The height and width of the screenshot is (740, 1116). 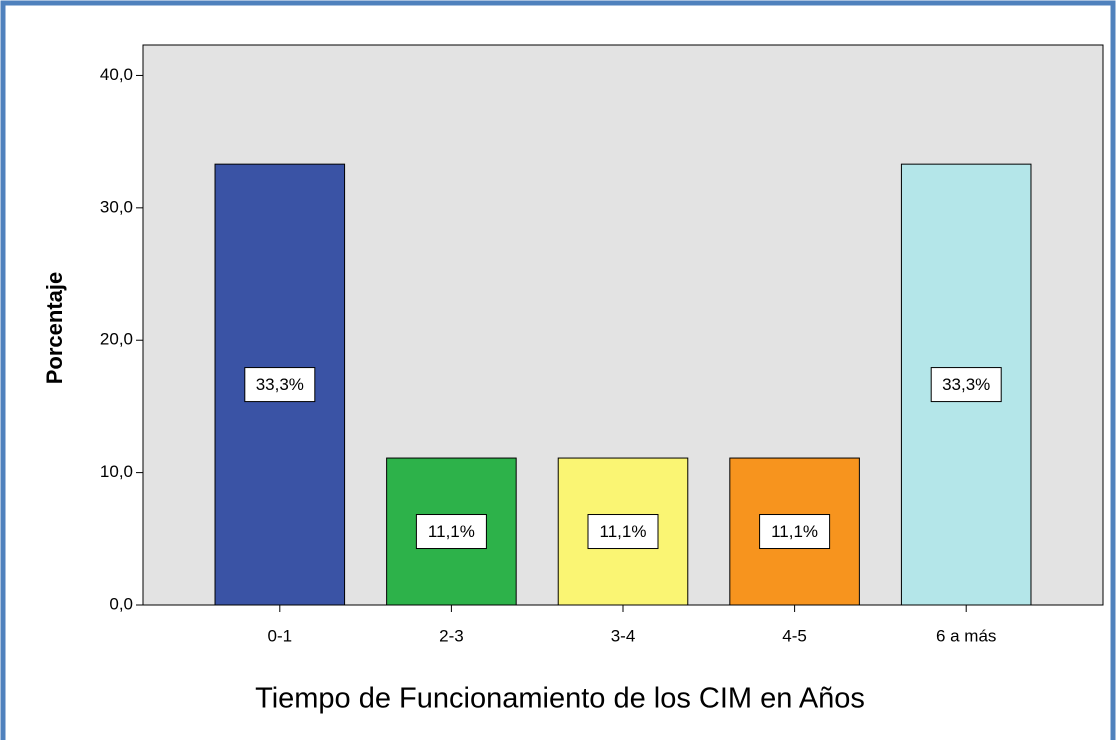 I want to click on x-tick-label: 3-4, so click(x=623, y=635).